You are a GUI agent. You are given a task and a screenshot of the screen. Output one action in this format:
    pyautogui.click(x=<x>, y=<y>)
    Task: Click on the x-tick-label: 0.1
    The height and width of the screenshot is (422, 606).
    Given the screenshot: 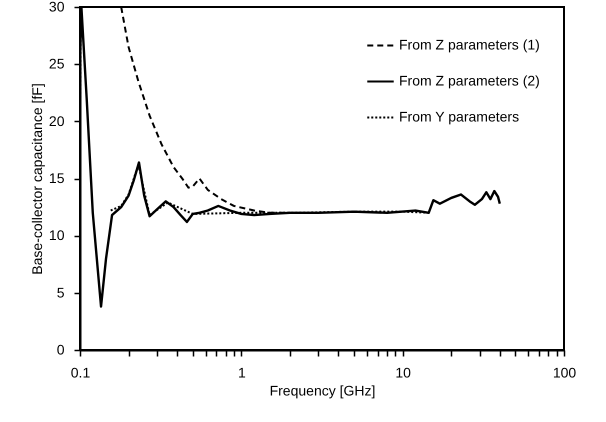 What is the action you would take?
    pyautogui.click(x=80, y=372)
    